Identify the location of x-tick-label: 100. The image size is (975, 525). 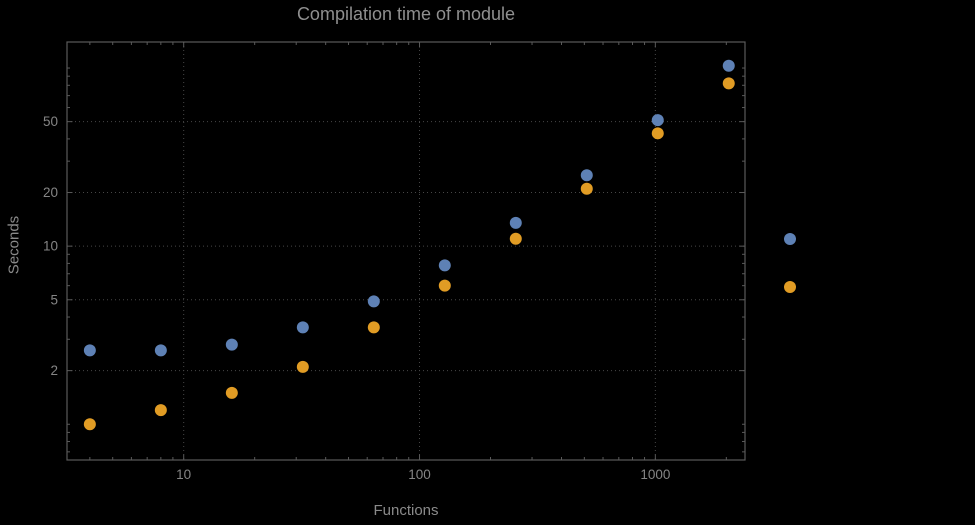
(419, 474).